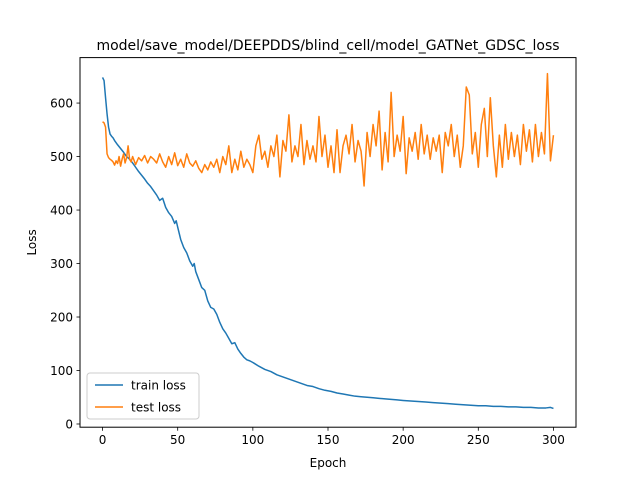 The width and height of the screenshot is (640, 480). What do you see at coordinates (61, 210) in the screenshot?
I see `y-tick-label: 400` at bounding box center [61, 210].